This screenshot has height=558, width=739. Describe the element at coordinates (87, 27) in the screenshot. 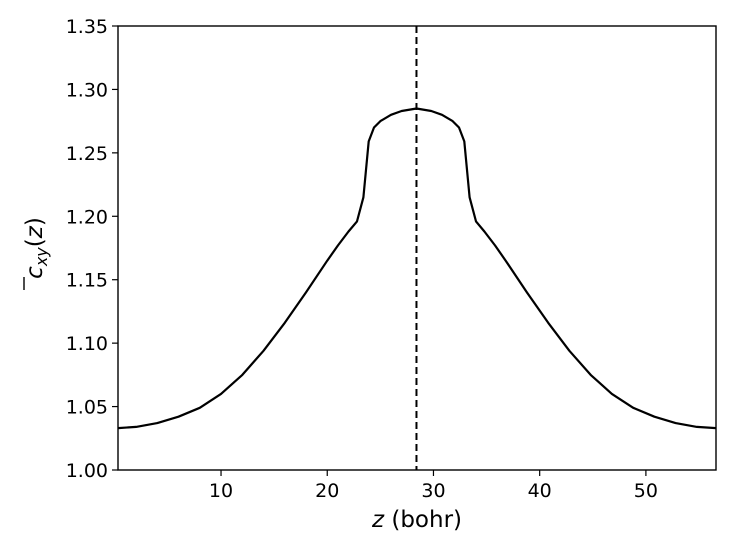

I see `y-tick-label: 1.35` at that location.